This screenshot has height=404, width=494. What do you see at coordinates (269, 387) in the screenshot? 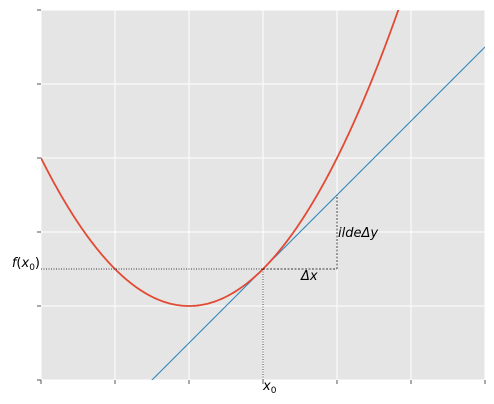
I see `x0-label: x0` at bounding box center [269, 387].